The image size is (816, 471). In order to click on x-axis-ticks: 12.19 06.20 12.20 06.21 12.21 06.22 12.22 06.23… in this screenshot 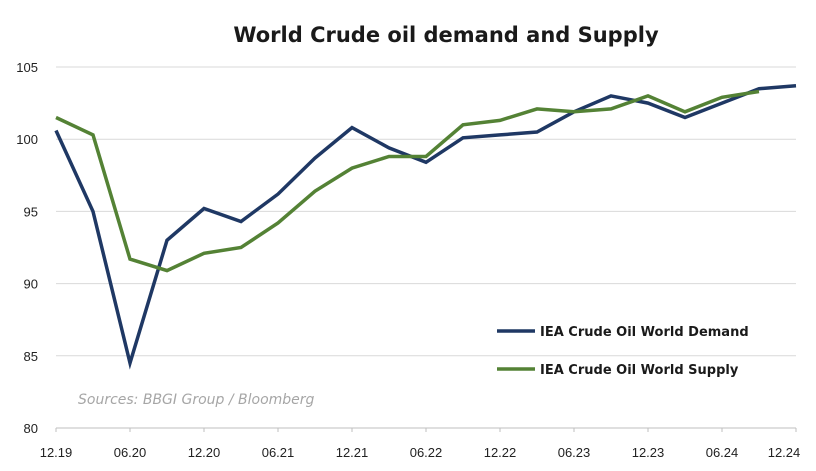, I will do `click(420, 444)`.